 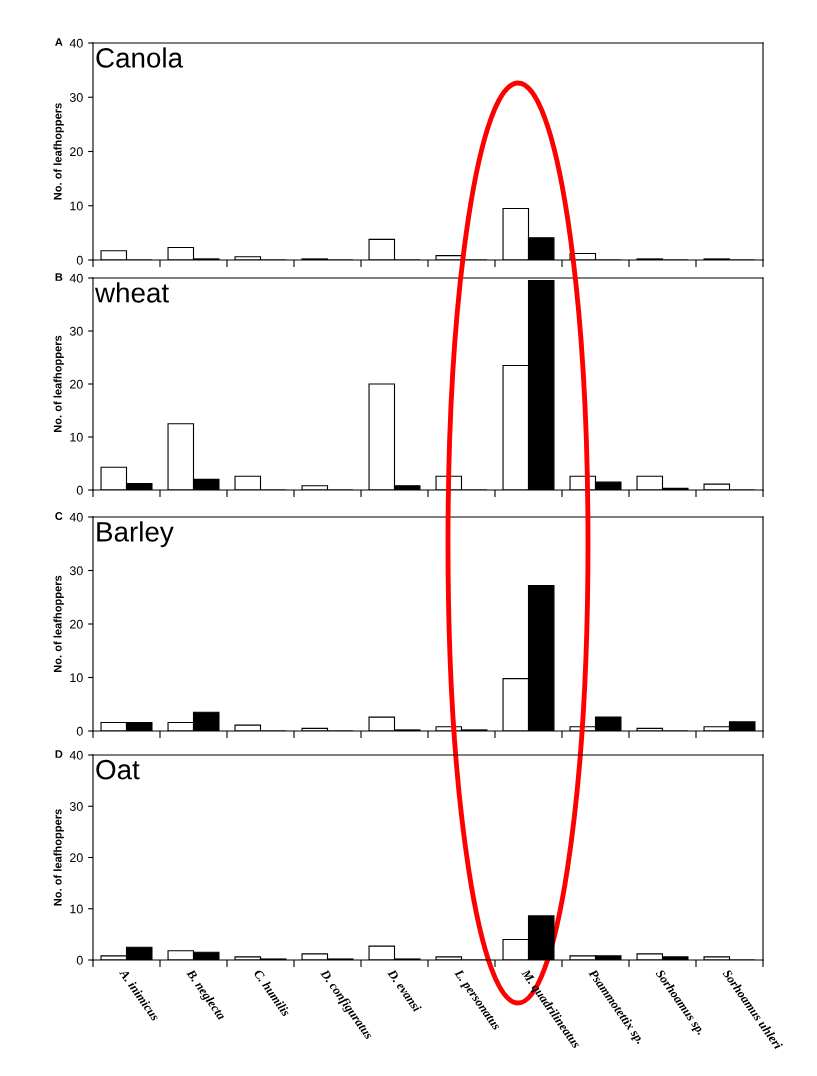 What do you see at coordinates (135, 534) in the screenshot?
I see `chart-title: Barley` at bounding box center [135, 534].